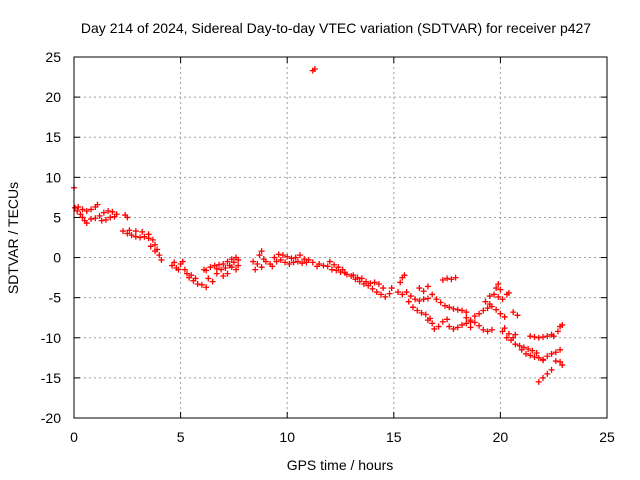 The width and height of the screenshot is (640, 480). Describe the element at coordinates (55, 298) in the screenshot. I see `y-tick-label: -5` at that location.